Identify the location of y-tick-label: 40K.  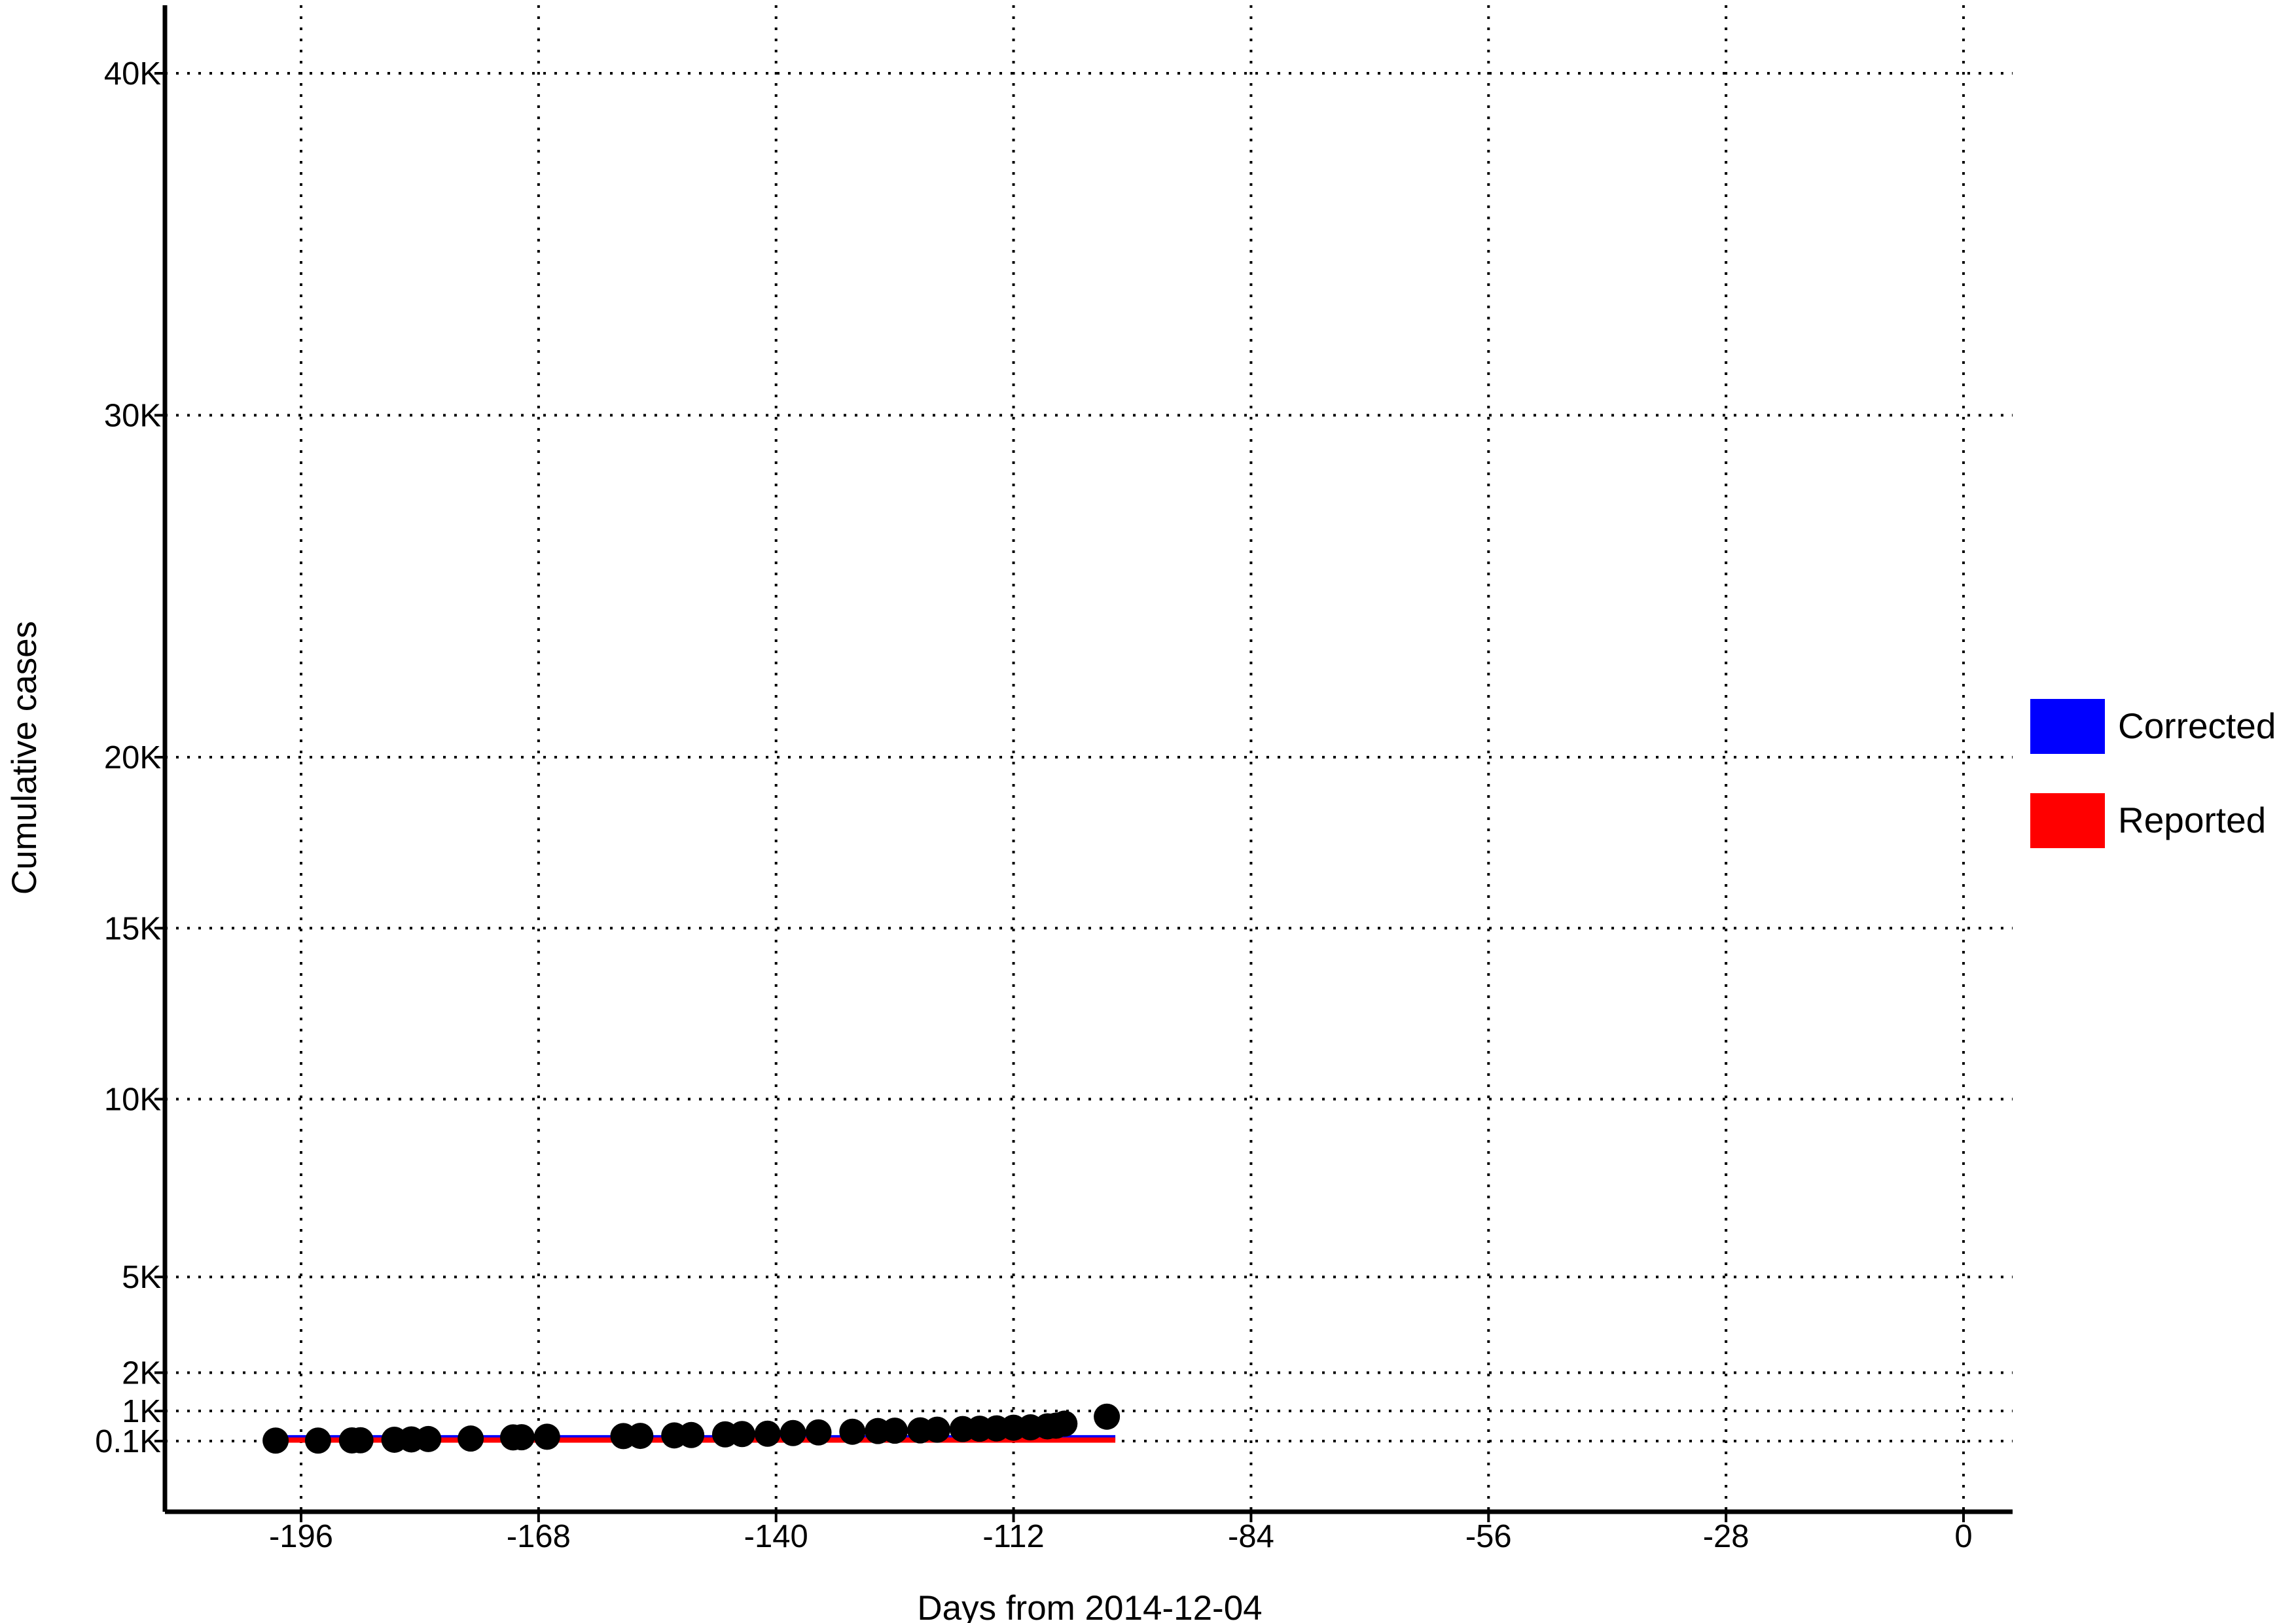
(133, 74).